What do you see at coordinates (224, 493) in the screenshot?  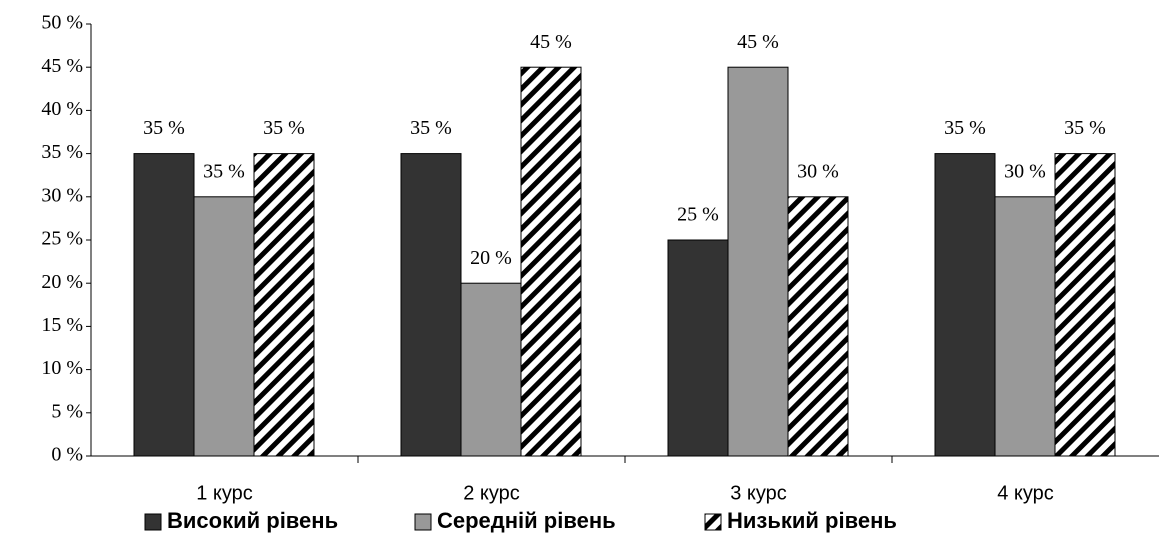 I see `x-tick-label: 1 курс` at bounding box center [224, 493].